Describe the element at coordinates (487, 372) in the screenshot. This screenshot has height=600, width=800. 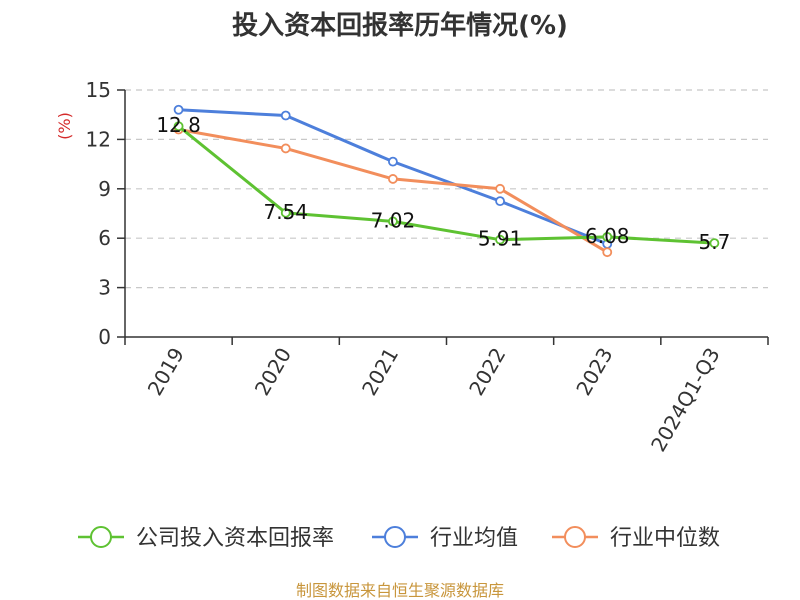
I see `x-tick-label: 2022` at that location.